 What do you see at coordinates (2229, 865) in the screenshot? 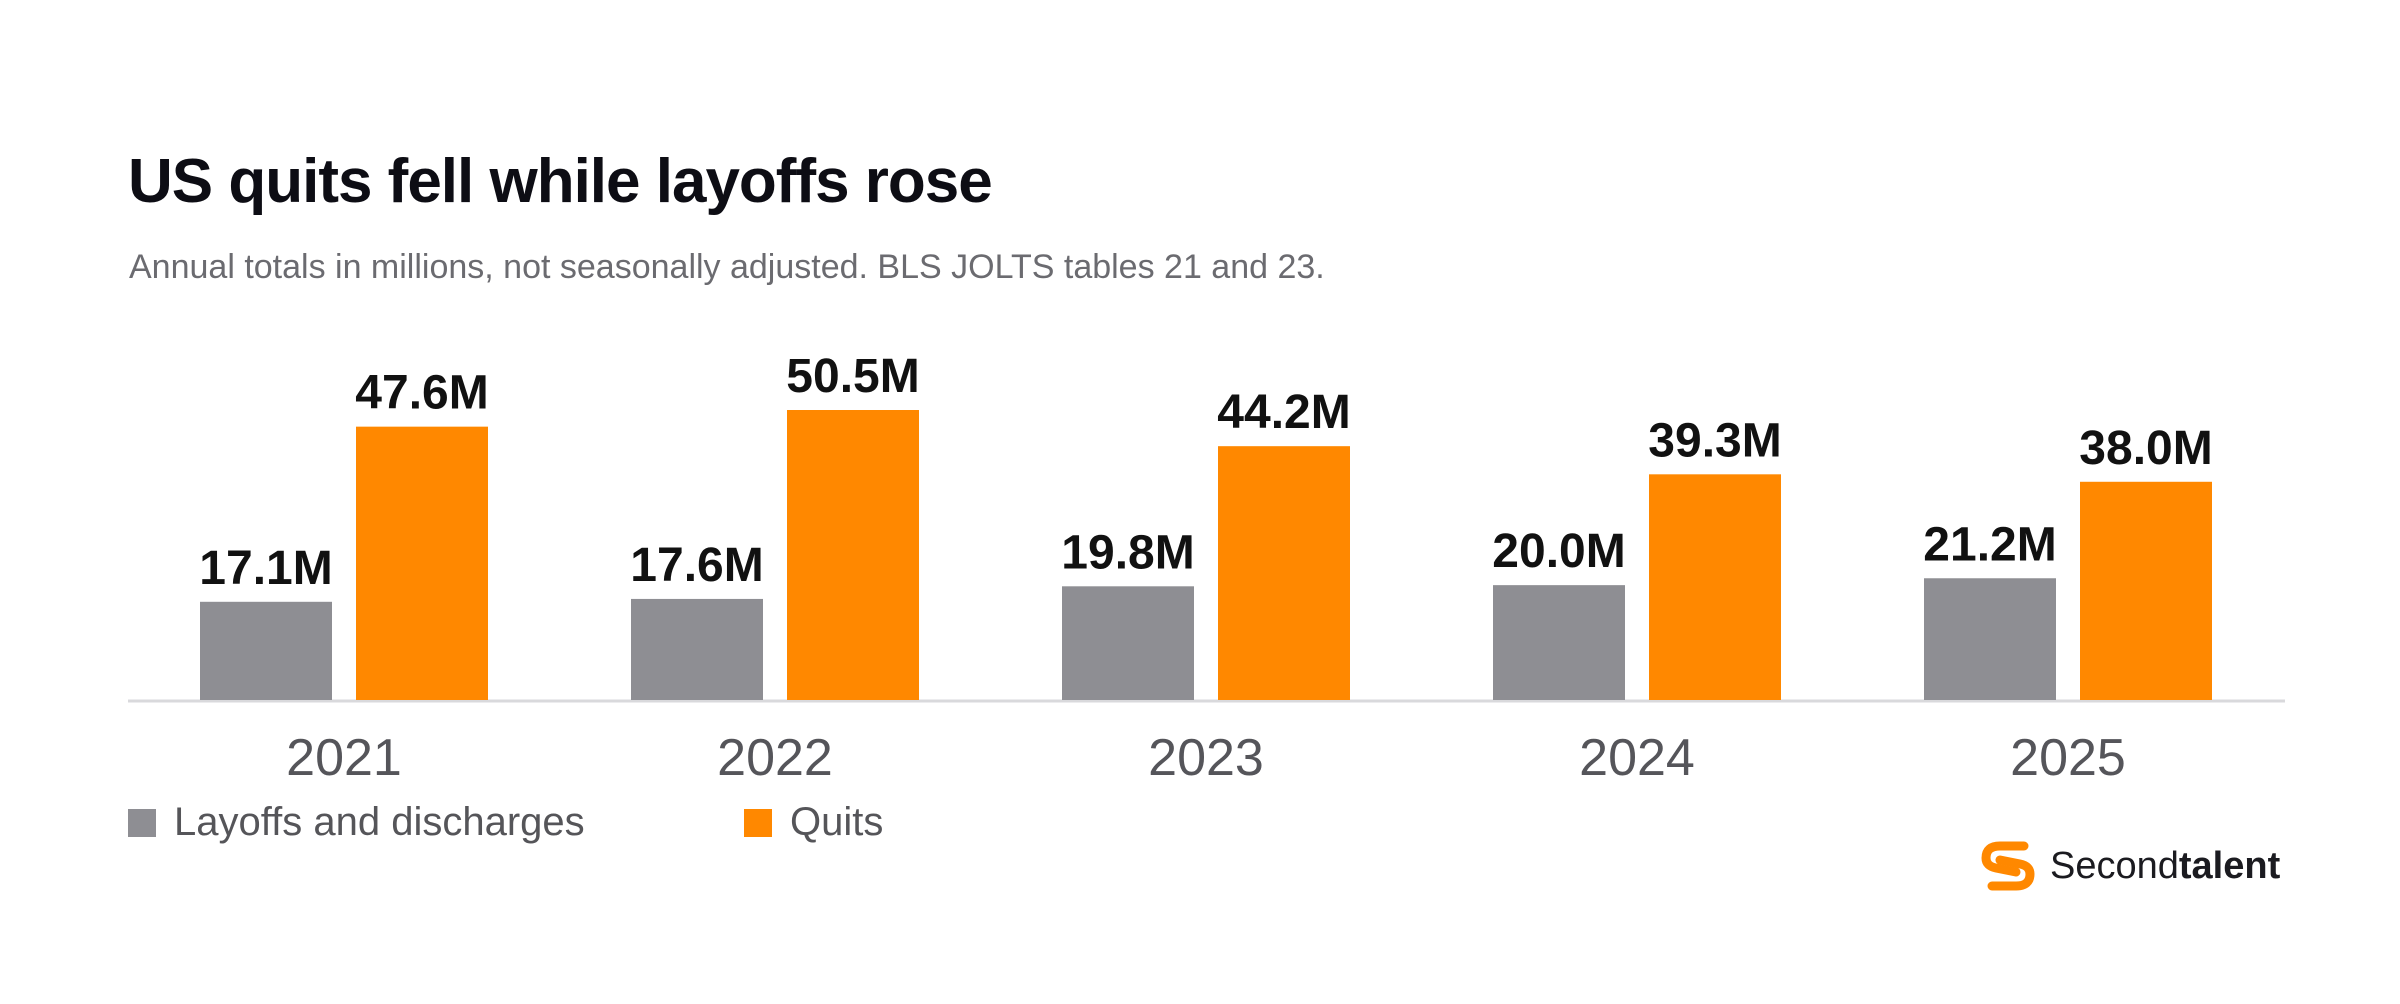
I see `logo-text-bold: talent` at bounding box center [2229, 865].